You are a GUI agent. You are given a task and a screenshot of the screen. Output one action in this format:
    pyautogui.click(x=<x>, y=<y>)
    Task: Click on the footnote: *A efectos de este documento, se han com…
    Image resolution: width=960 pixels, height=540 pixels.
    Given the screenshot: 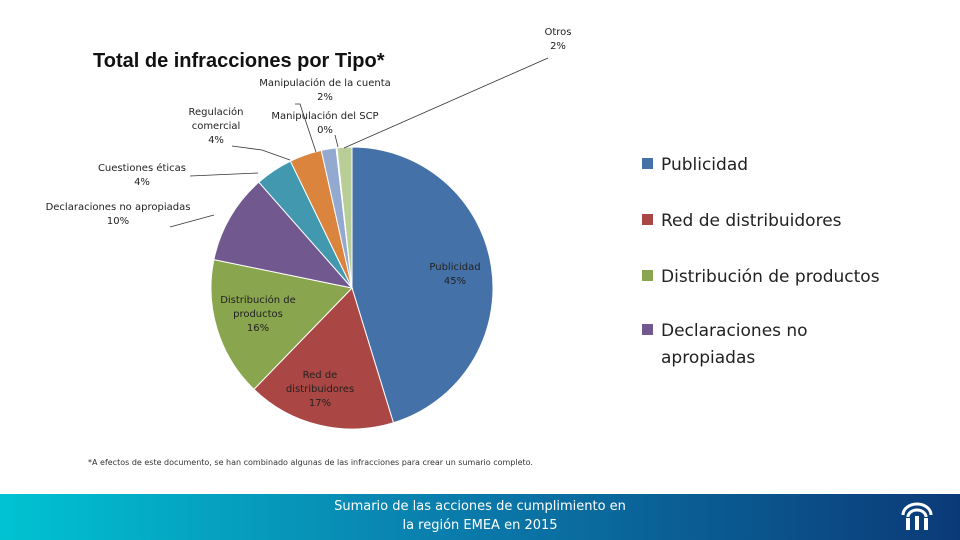 What is the action you would take?
    pyautogui.click(x=310, y=462)
    